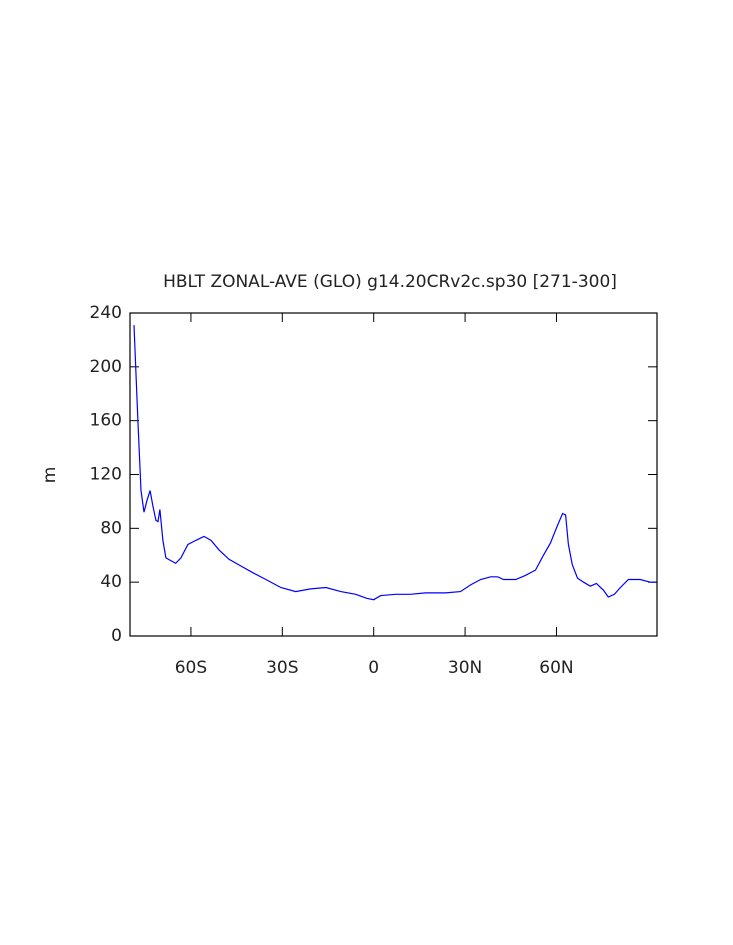 The image size is (733, 945). Describe the element at coordinates (106, 367) in the screenshot. I see `y-tick-label: 200` at that location.